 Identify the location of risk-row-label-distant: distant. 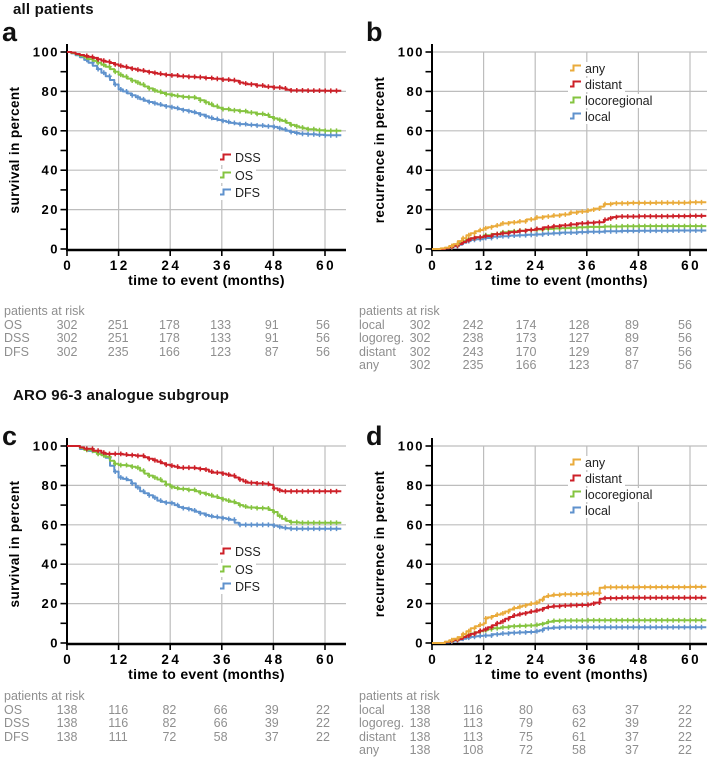
(377, 736).